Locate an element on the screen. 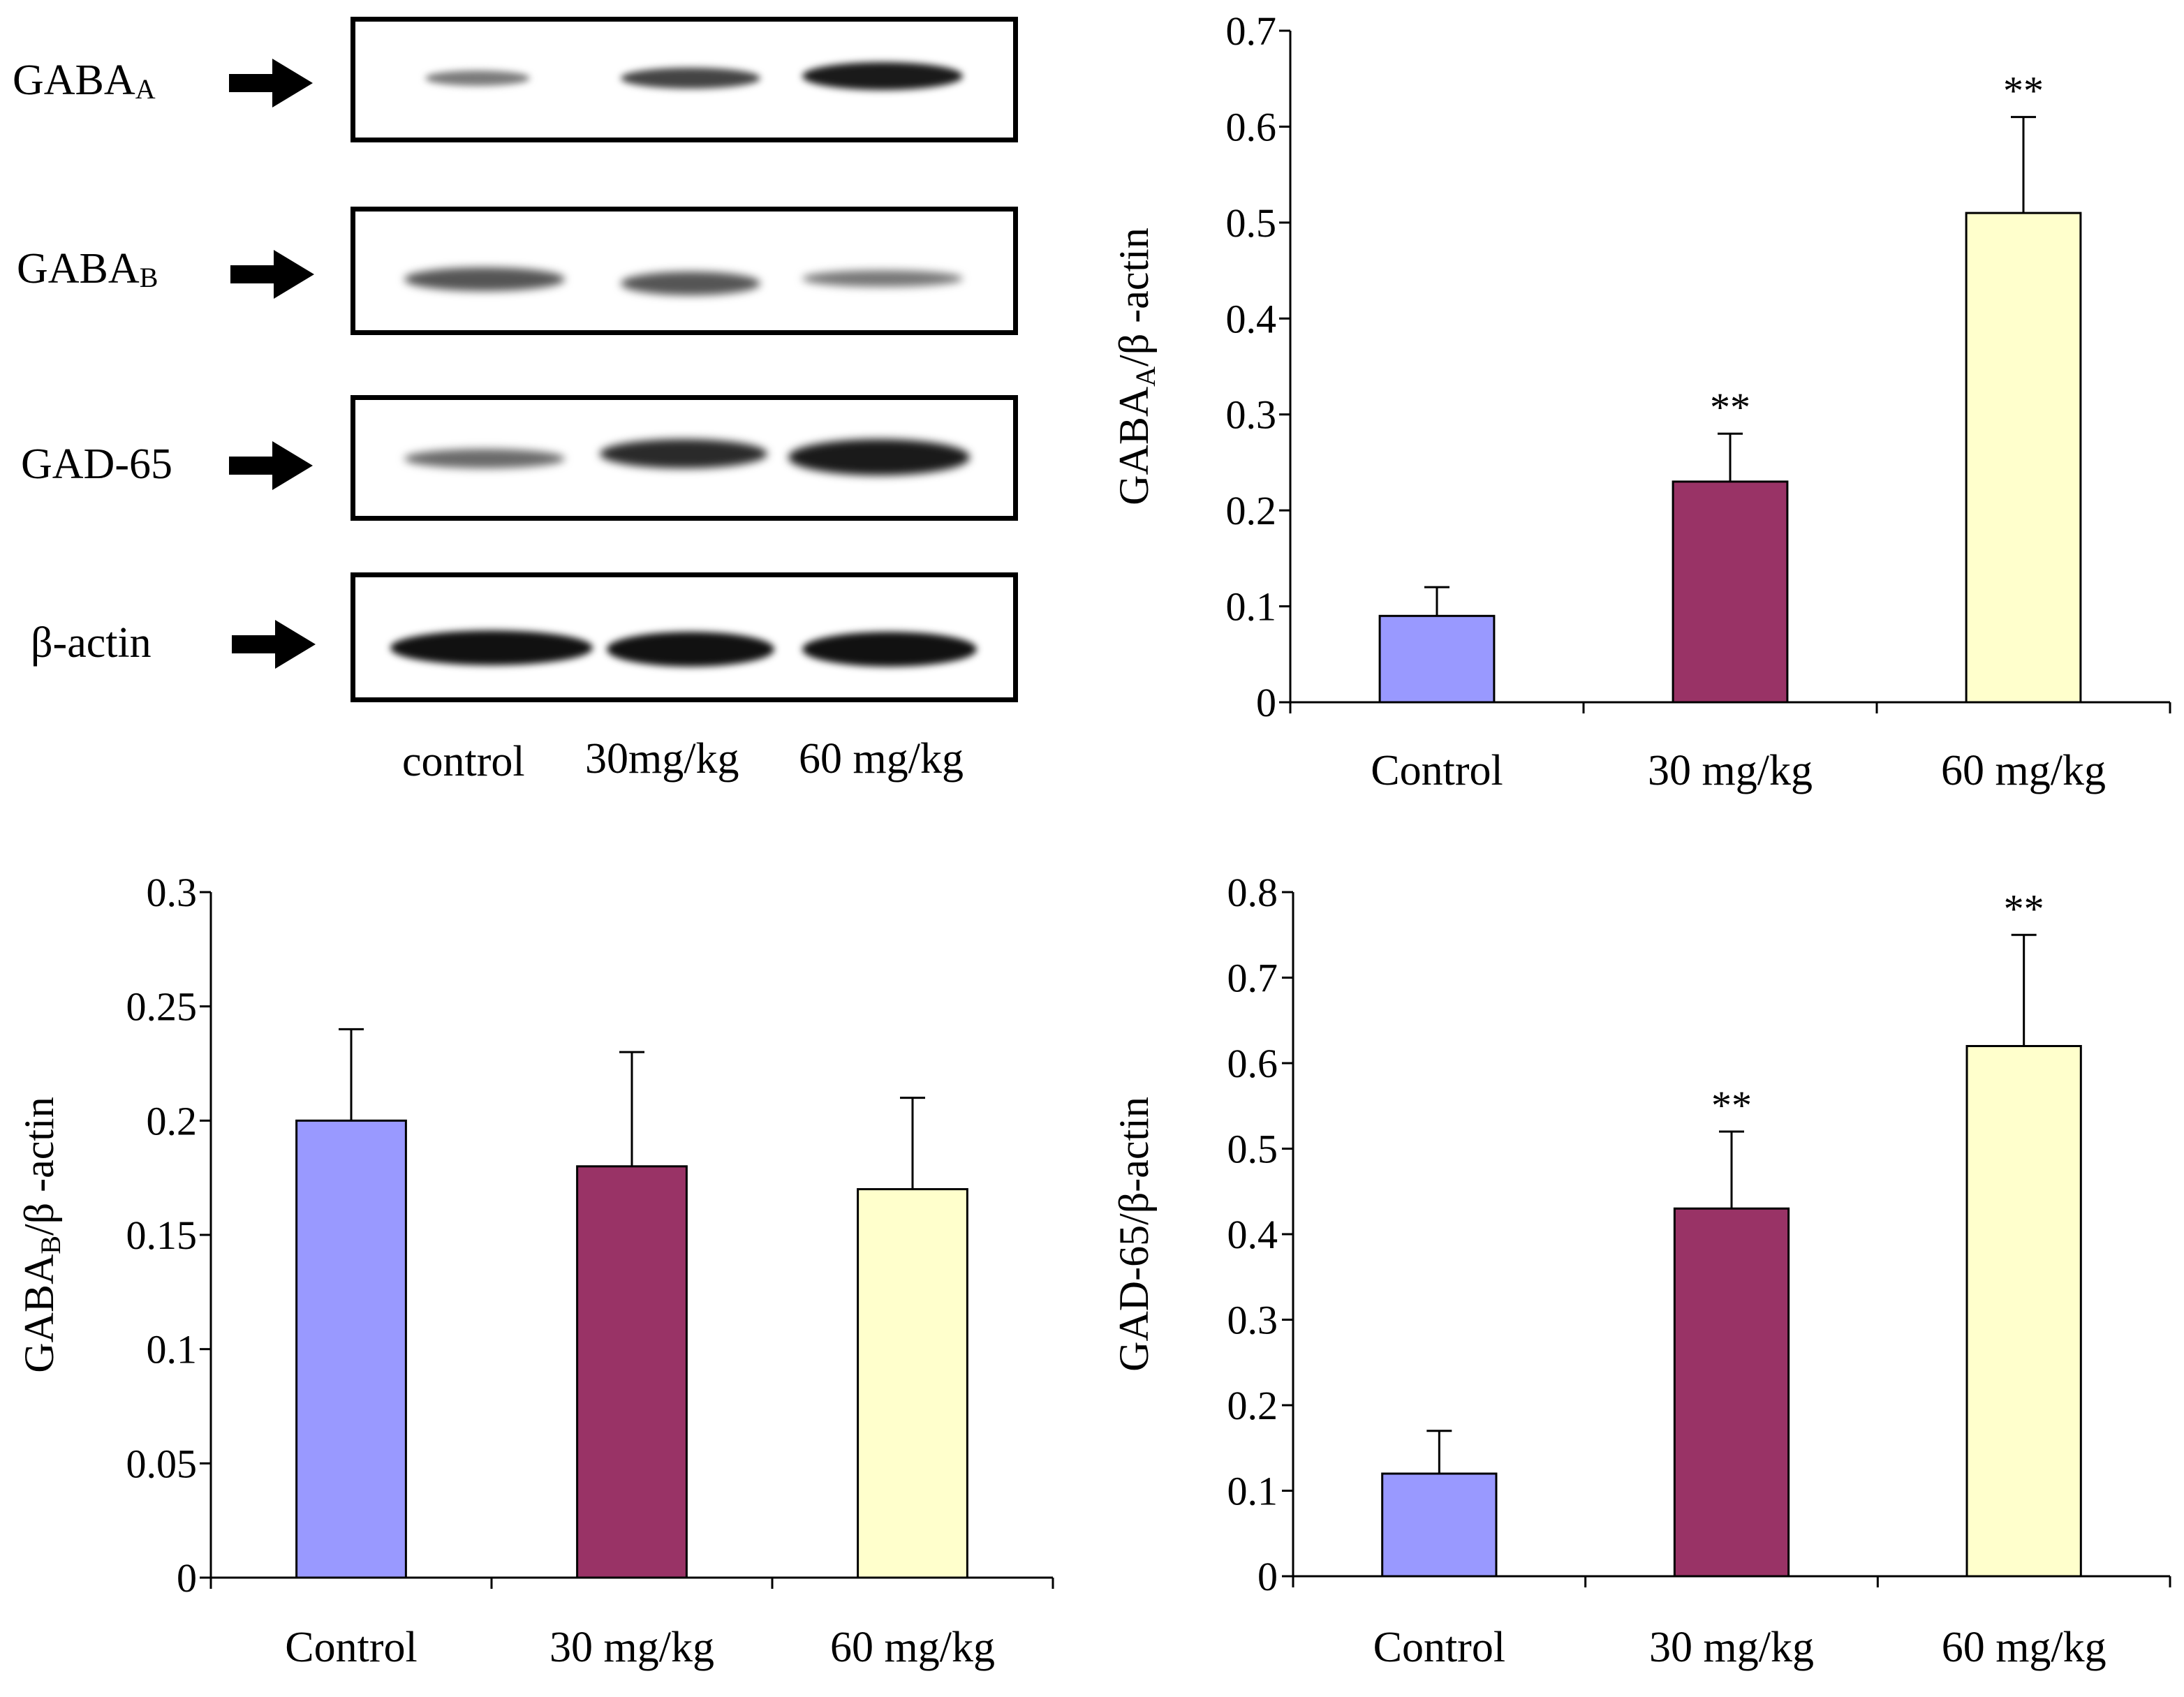 The width and height of the screenshot is (2184, 1697). y-tick-label: 0.05 is located at coordinates (162, 1463).